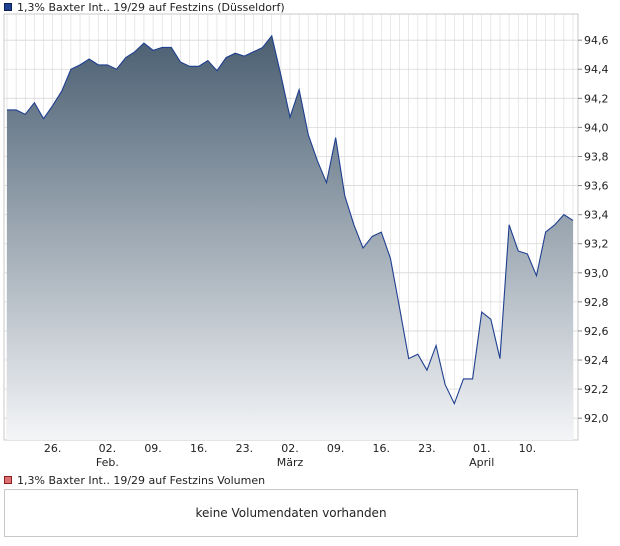  What do you see at coordinates (596, 69) in the screenshot?
I see `y-tick-label: 94,4` at bounding box center [596, 69].